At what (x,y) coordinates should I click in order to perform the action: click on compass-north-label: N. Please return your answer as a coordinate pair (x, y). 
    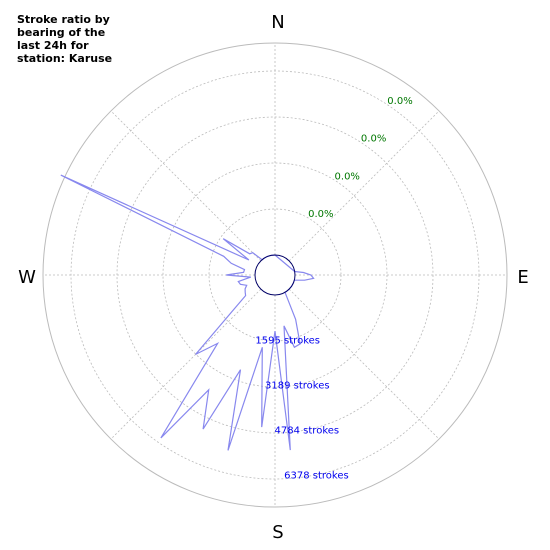
    Looking at the image, I should click on (277, 22).